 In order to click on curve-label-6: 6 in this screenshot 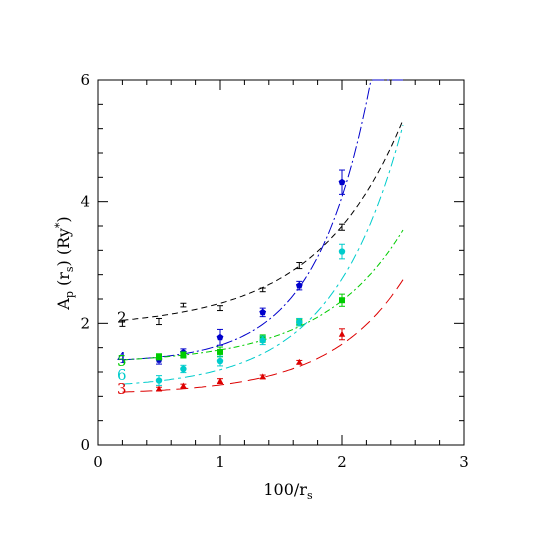, I will do `click(122, 375)`.